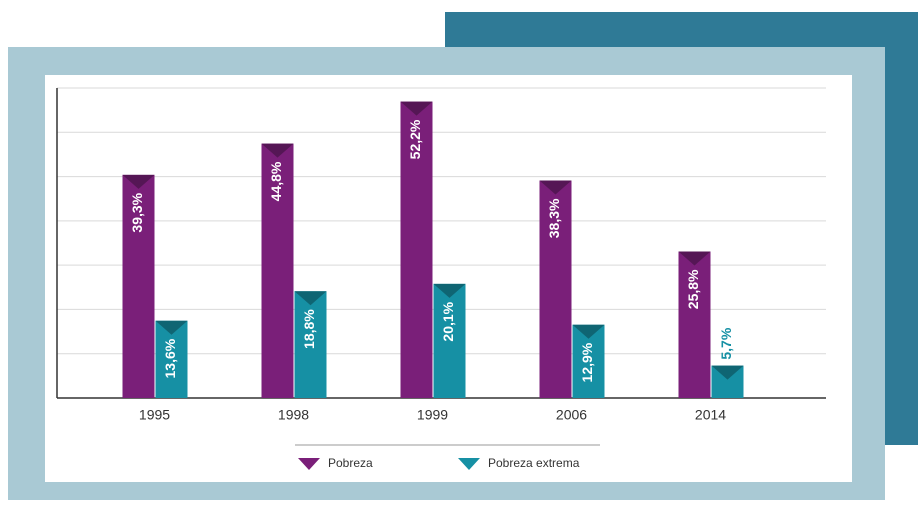 This screenshot has width=918, height=508. I want to click on value-label: 25,8%, so click(693, 289).